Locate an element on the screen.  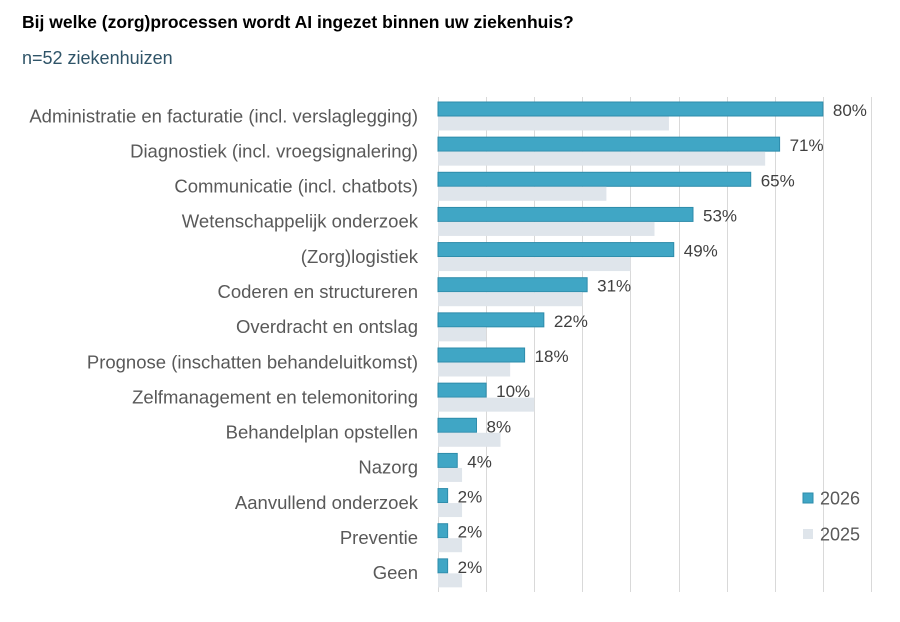
data-label: 71% is located at coordinates (807, 145).